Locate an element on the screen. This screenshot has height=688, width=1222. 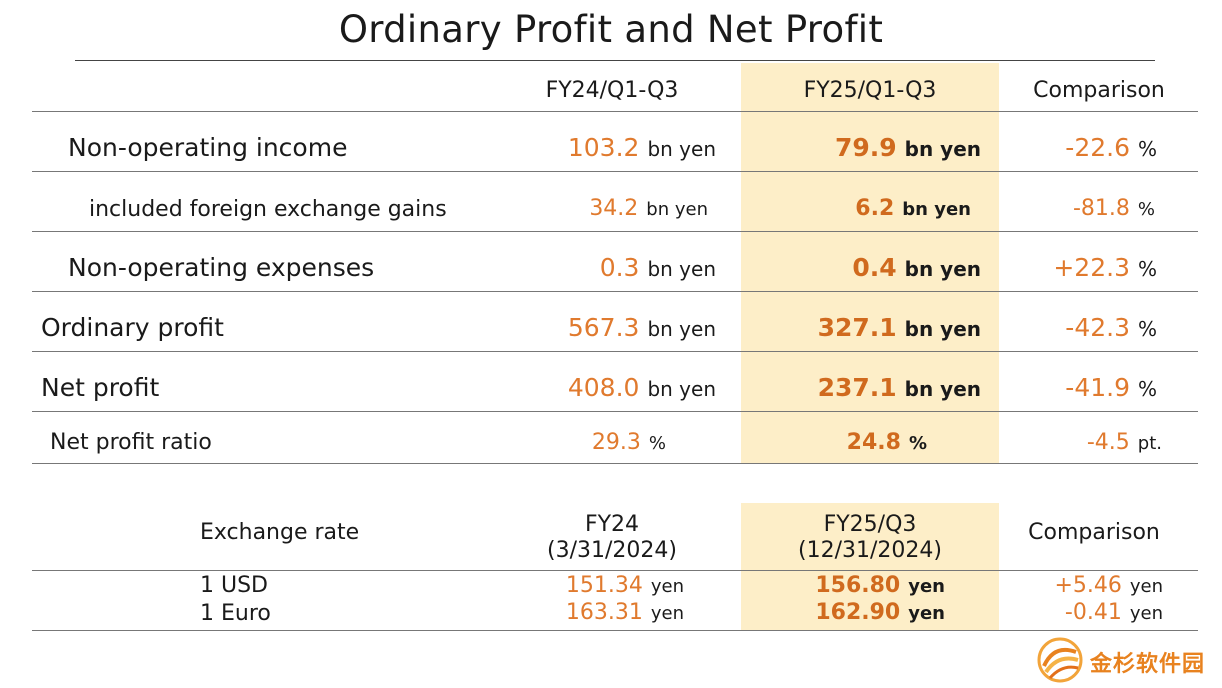
page-title: Ordinary Profit and Net Profit is located at coordinates (611, 29).